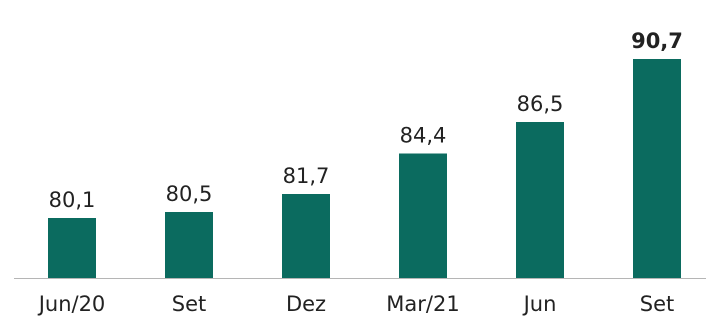 Image resolution: width=712 pixels, height=324 pixels. Describe the element at coordinates (72, 200) in the screenshot. I see `value-label-0: 80,1` at that location.